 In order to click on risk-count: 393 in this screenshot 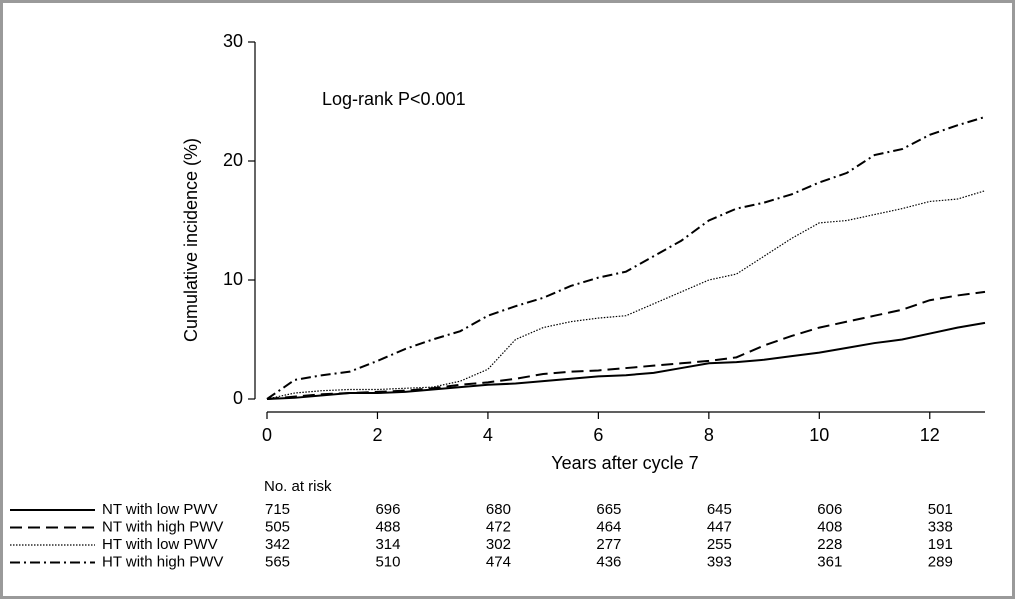, I will do `click(719, 561)`.